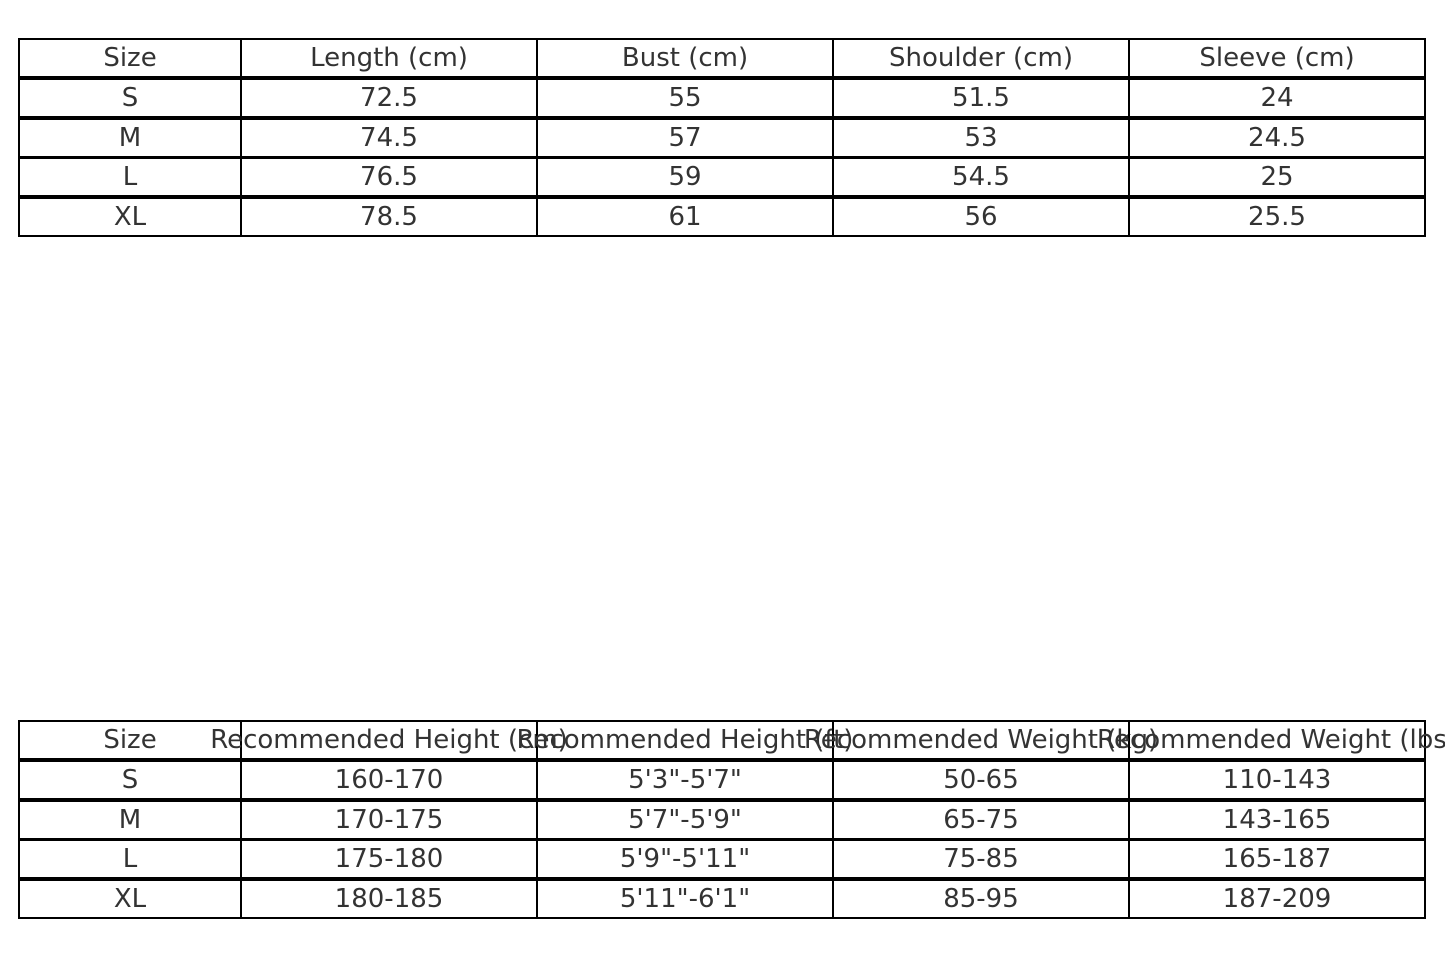 Image resolution: width=1445 pixels, height=958 pixels. I want to click on table-cell: 51.5, so click(981, 97).